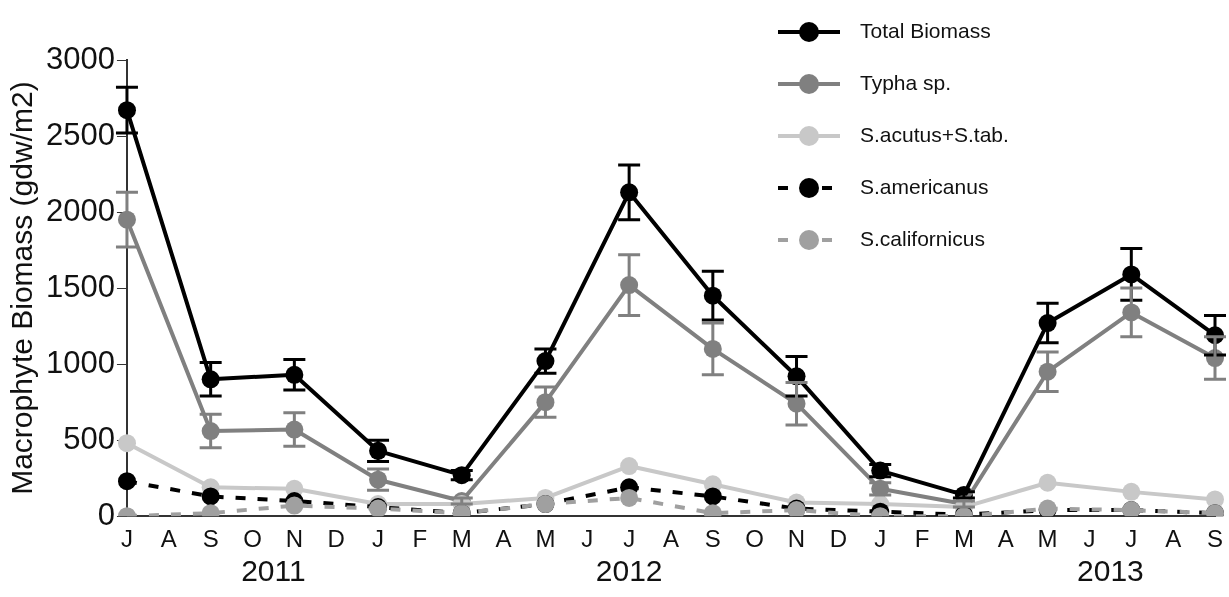  I want to click on text: 2013, so click(1110, 571).